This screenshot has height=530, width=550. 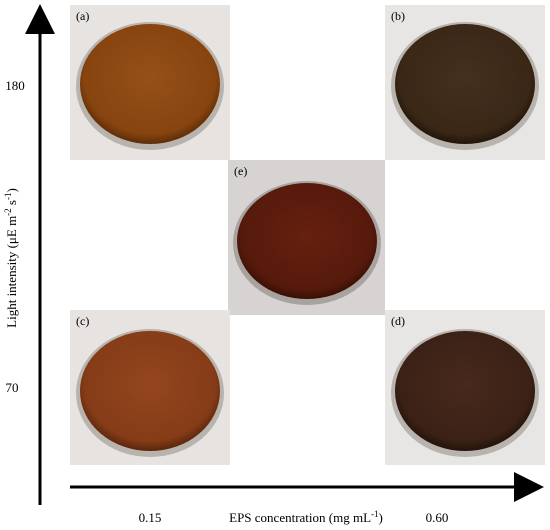 I want to click on panel-label: (a), so click(x=82, y=16).